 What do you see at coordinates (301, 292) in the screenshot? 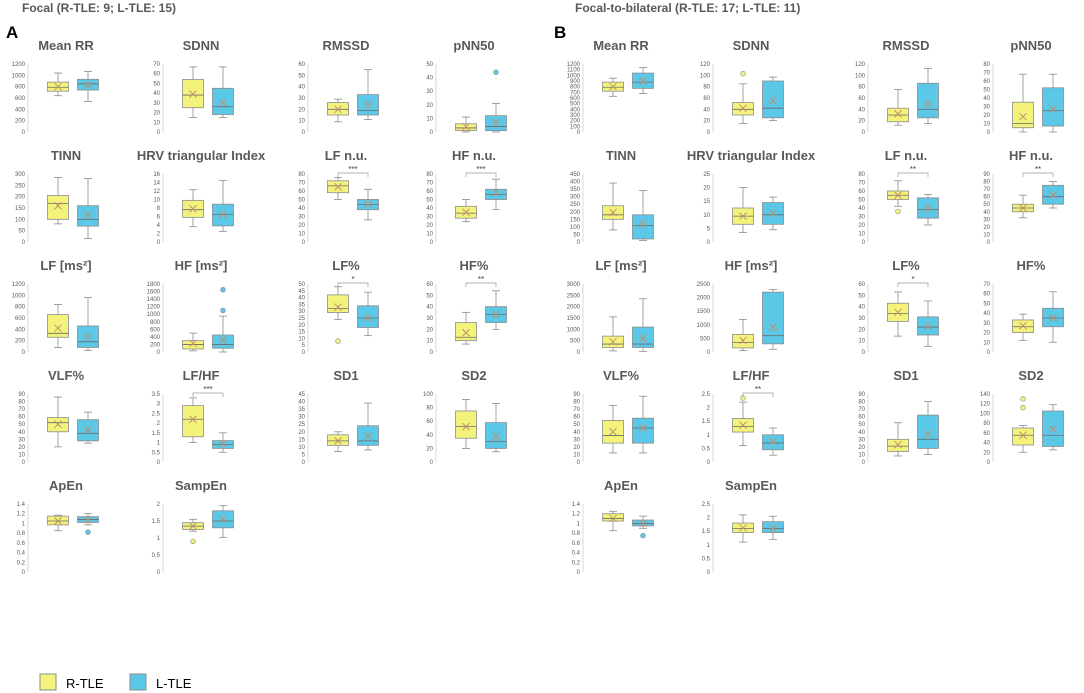
I see `y-tick-label: 45` at bounding box center [301, 292].